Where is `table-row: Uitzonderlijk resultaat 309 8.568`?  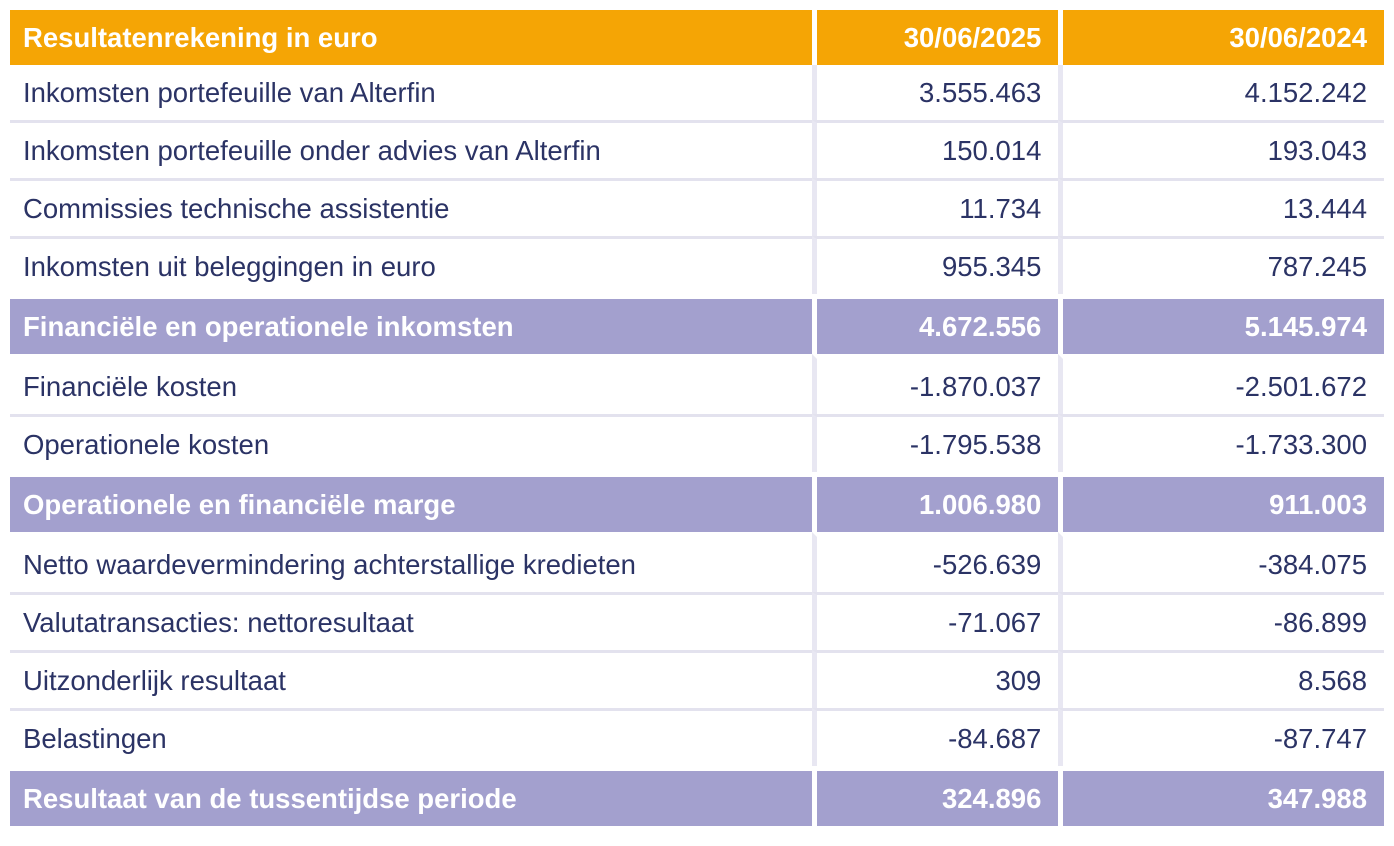
table-row: Uitzonderlijk resultaat 309 8.568 is located at coordinates (697, 679).